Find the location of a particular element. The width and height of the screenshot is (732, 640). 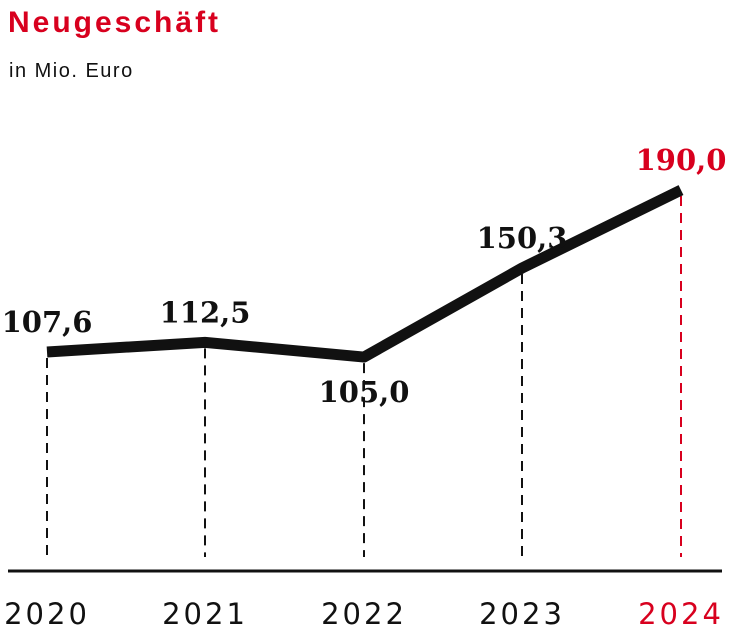

value-label-2023: 150,3 is located at coordinates (522, 238).